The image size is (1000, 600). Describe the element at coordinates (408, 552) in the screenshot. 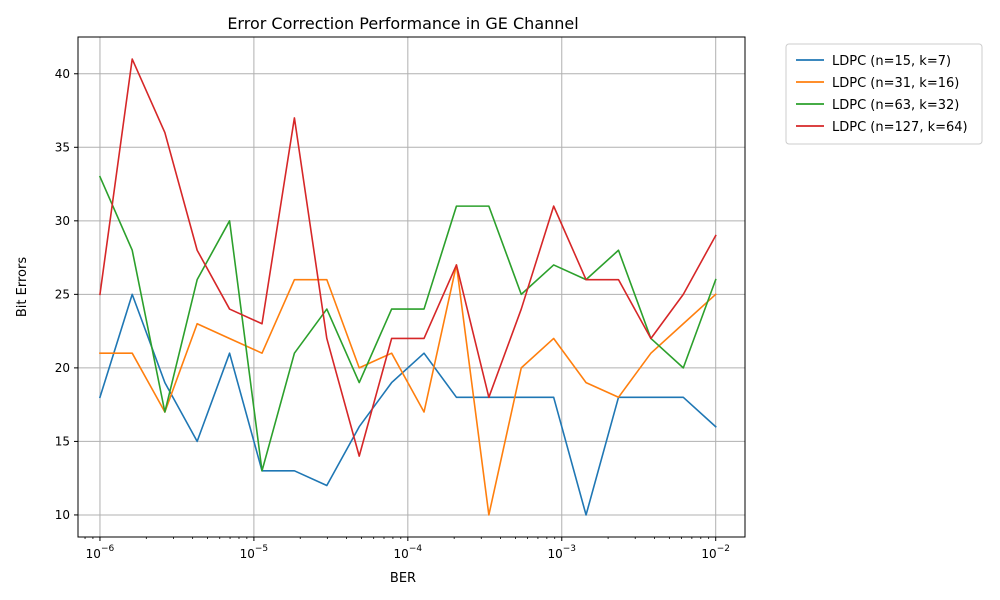

I see `x-tick-label: 10⁻⁴` at that location.